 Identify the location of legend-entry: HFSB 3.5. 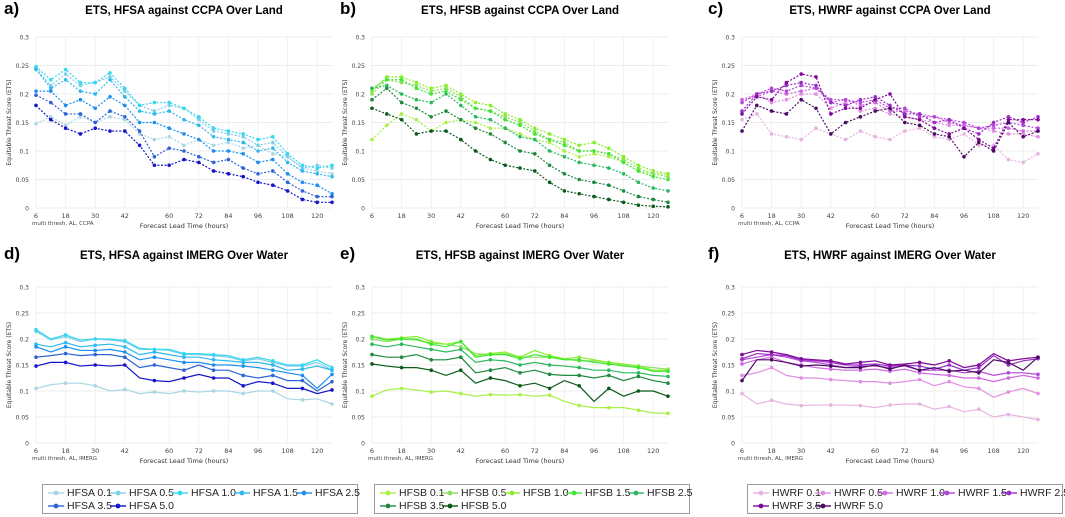
(412, 506).